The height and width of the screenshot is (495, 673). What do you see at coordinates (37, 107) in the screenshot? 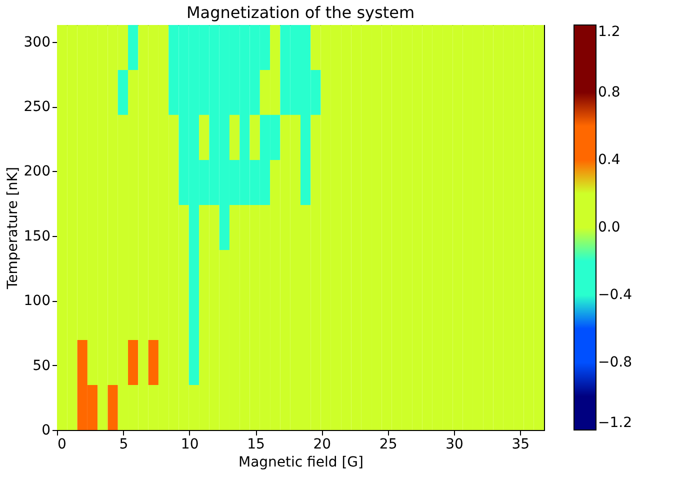
I see `y-tick-label: 250` at bounding box center [37, 107].